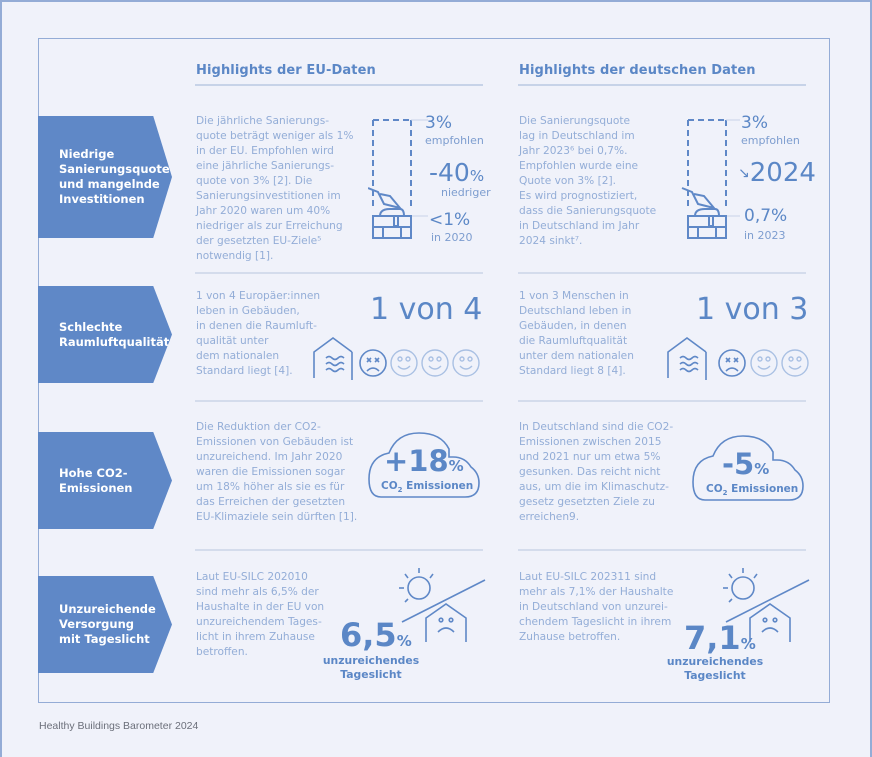 The height and width of the screenshot is (757, 872). I want to click on eu-co2-label: CO2 Emissionen, so click(427, 487).